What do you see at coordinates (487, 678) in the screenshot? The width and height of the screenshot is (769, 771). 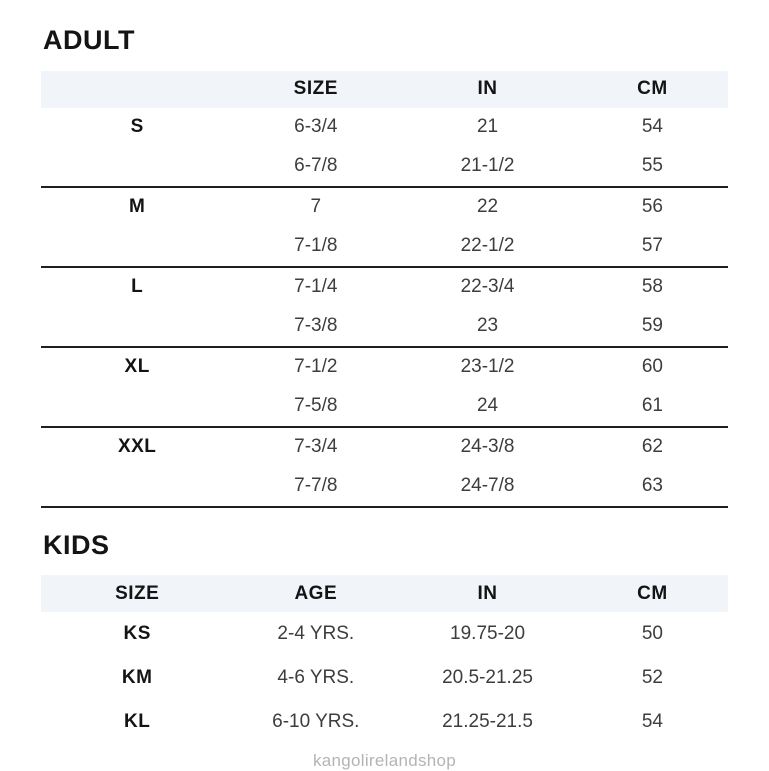 I see `inches-value: 20.5-21.25` at bounding box center [487, 678].